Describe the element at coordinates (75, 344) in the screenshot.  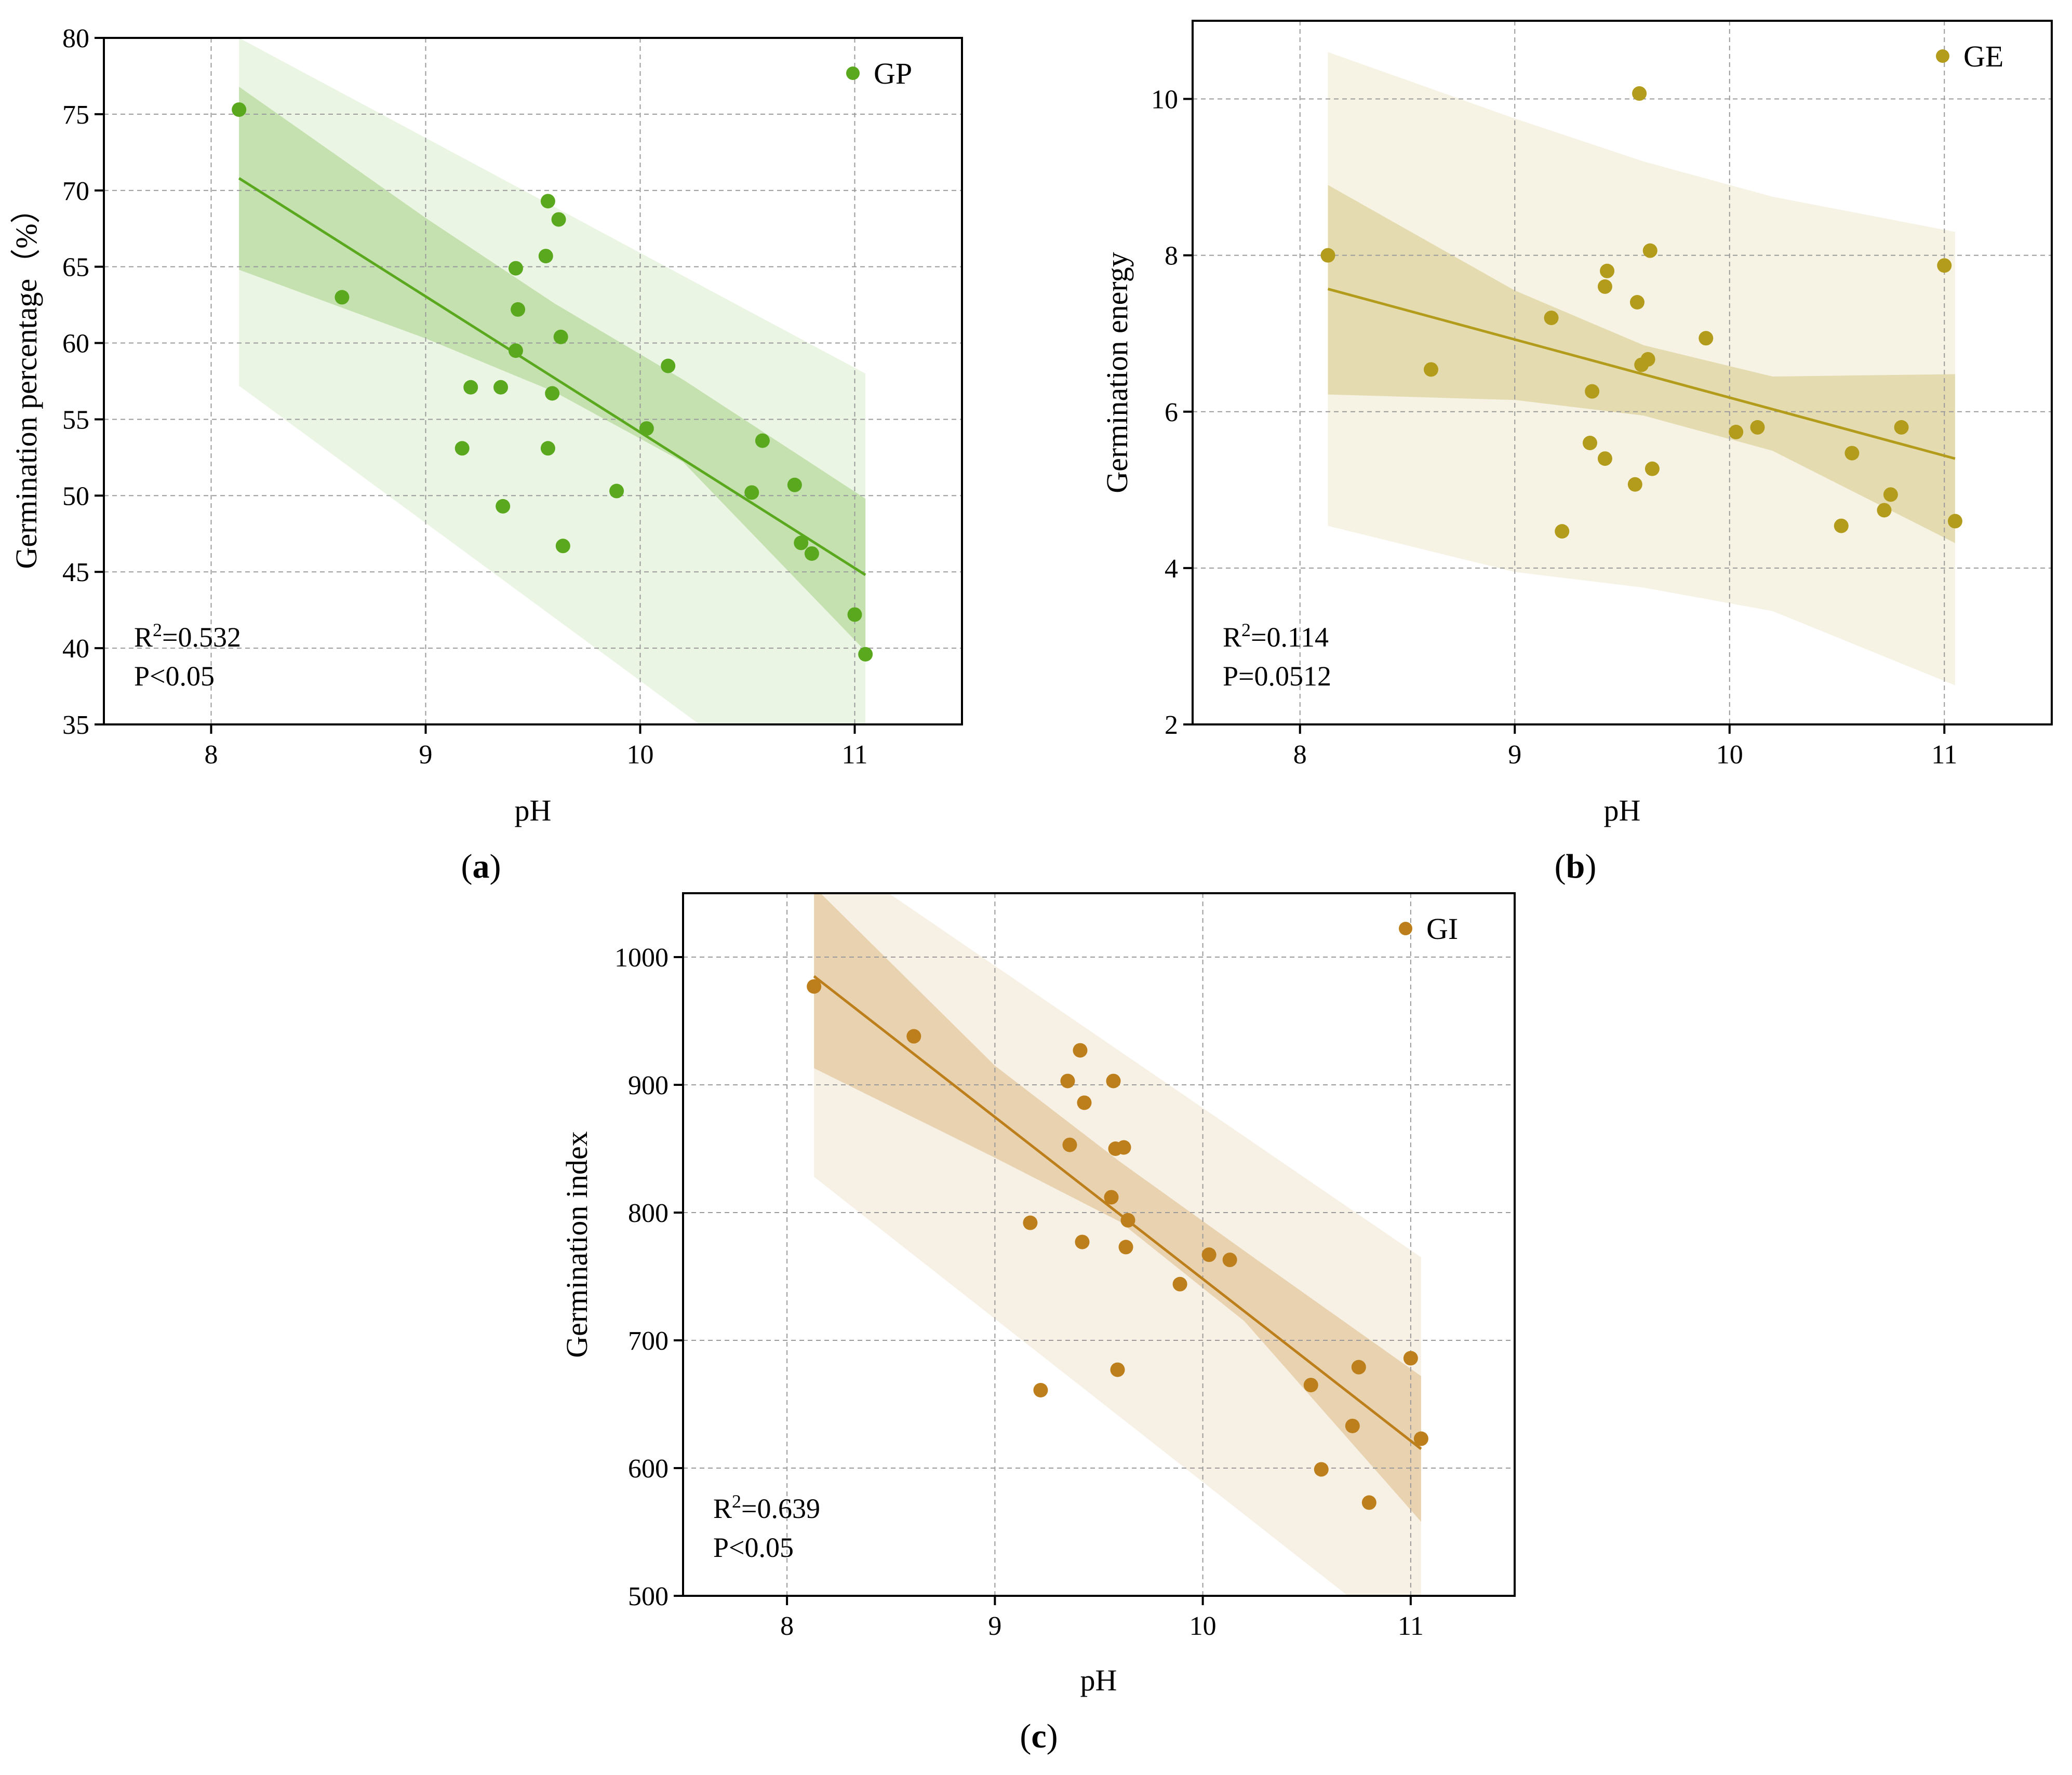
I see `y-tick-label: 60` at that location.